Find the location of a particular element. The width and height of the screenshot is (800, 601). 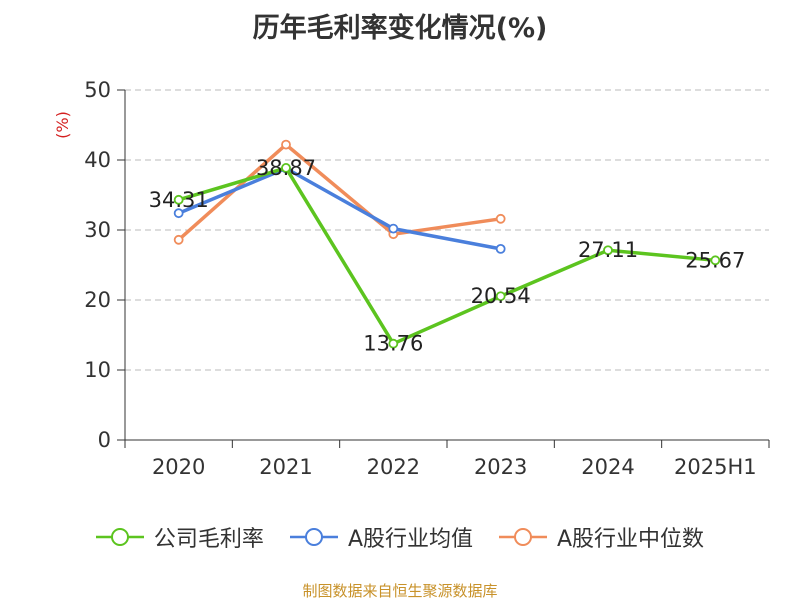

y-tick-label: 0 is located at coordinates (104, 440).